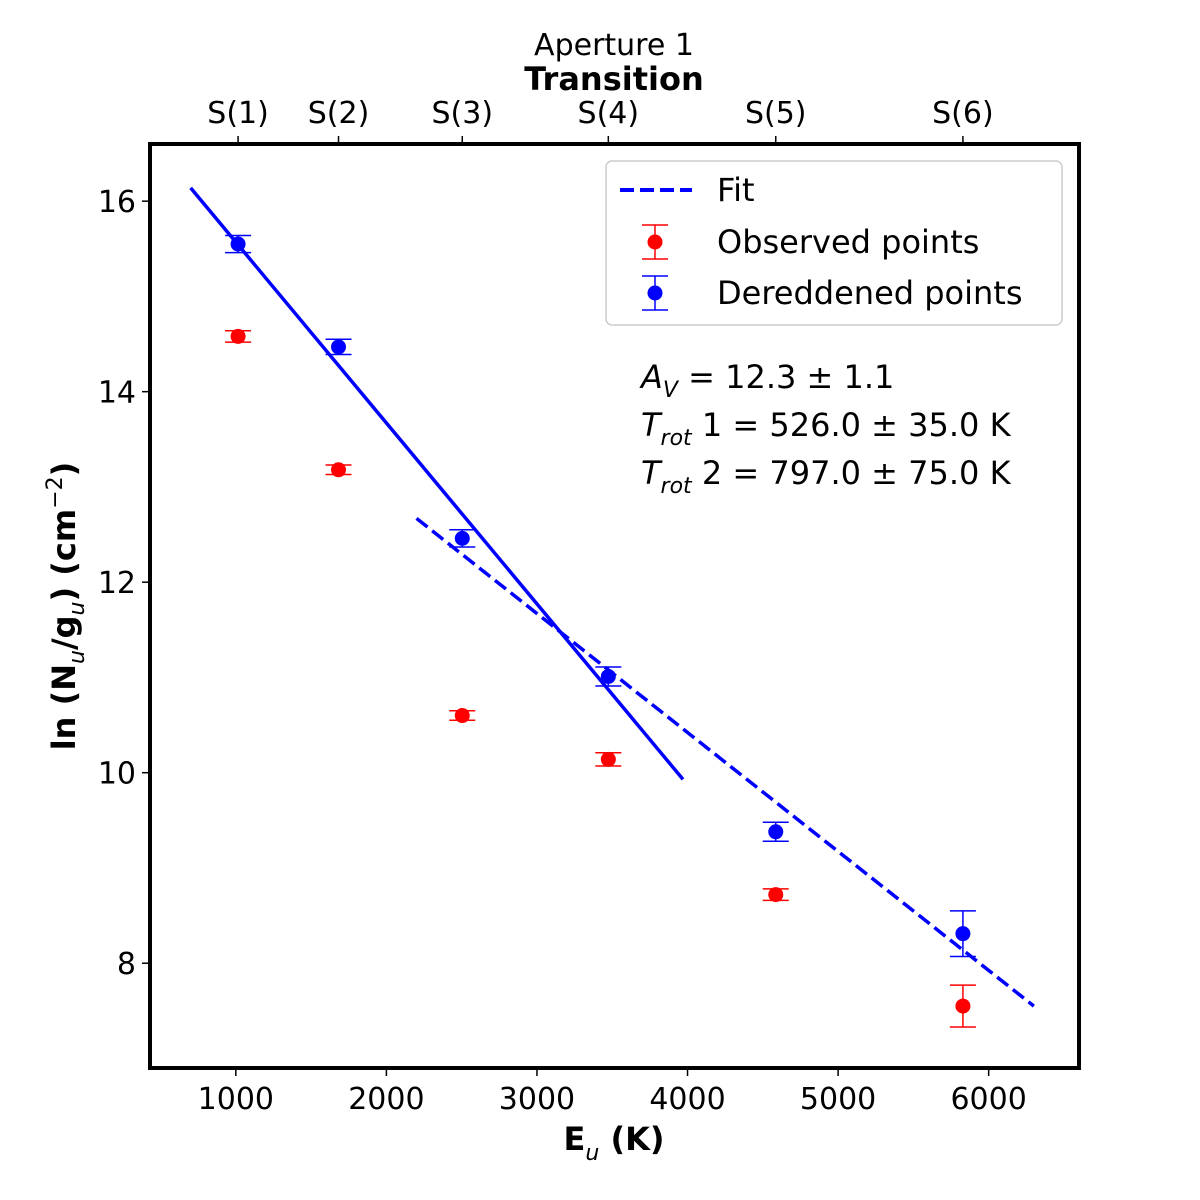 This screenshot has width=1200, height=1200. Describe the element at coordinates (848, 242) in the screenshot. I see `legend-observed-label: Observed points` at that location.